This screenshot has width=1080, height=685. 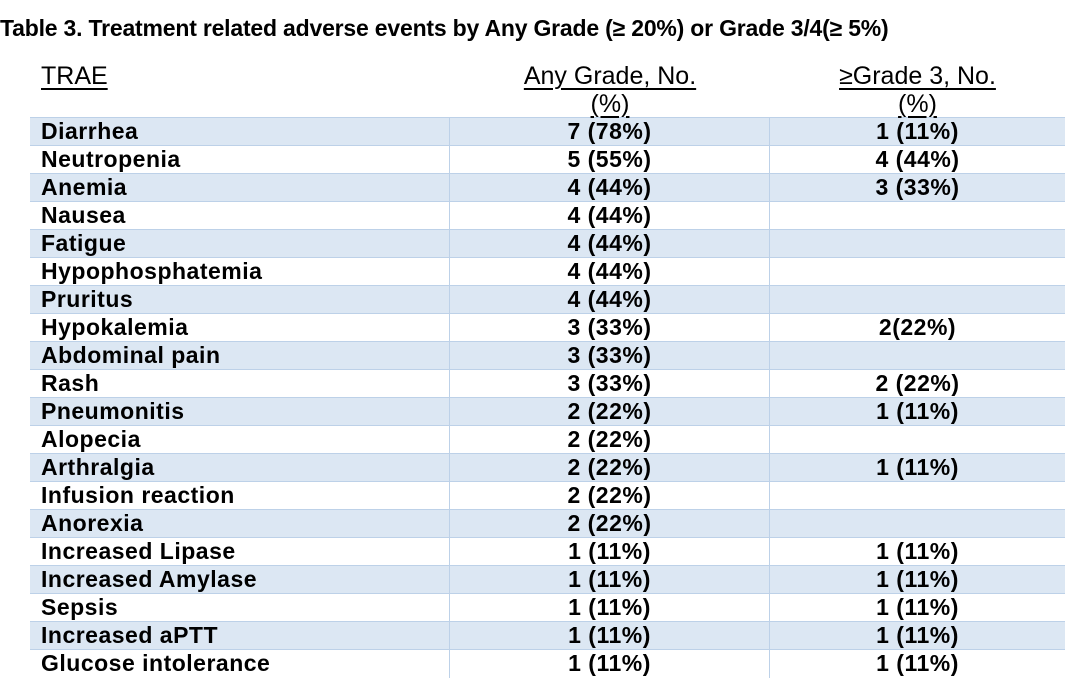 What do you see at coordinates (917, 104) in the screenshot?
I see `column-header-grade3-sub: (%)` at bounding box center [917, 104].